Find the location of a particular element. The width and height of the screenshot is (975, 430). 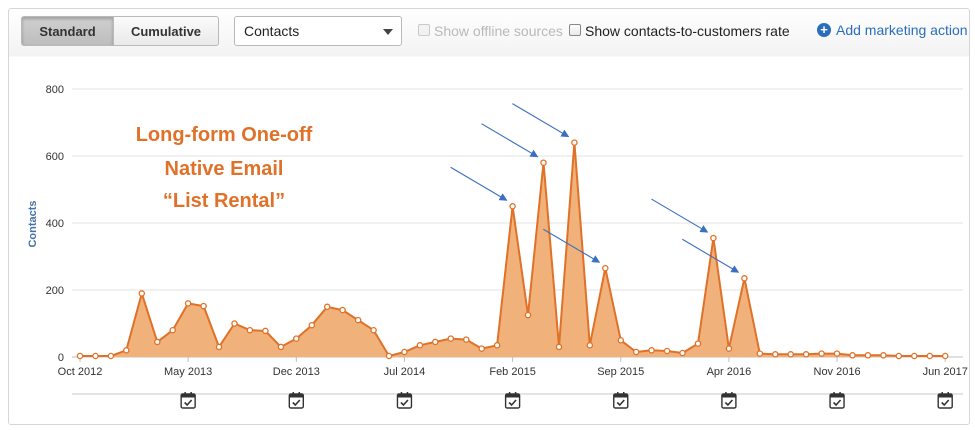

show-offline-sources-checkbox is located at coordinates (424, 30).